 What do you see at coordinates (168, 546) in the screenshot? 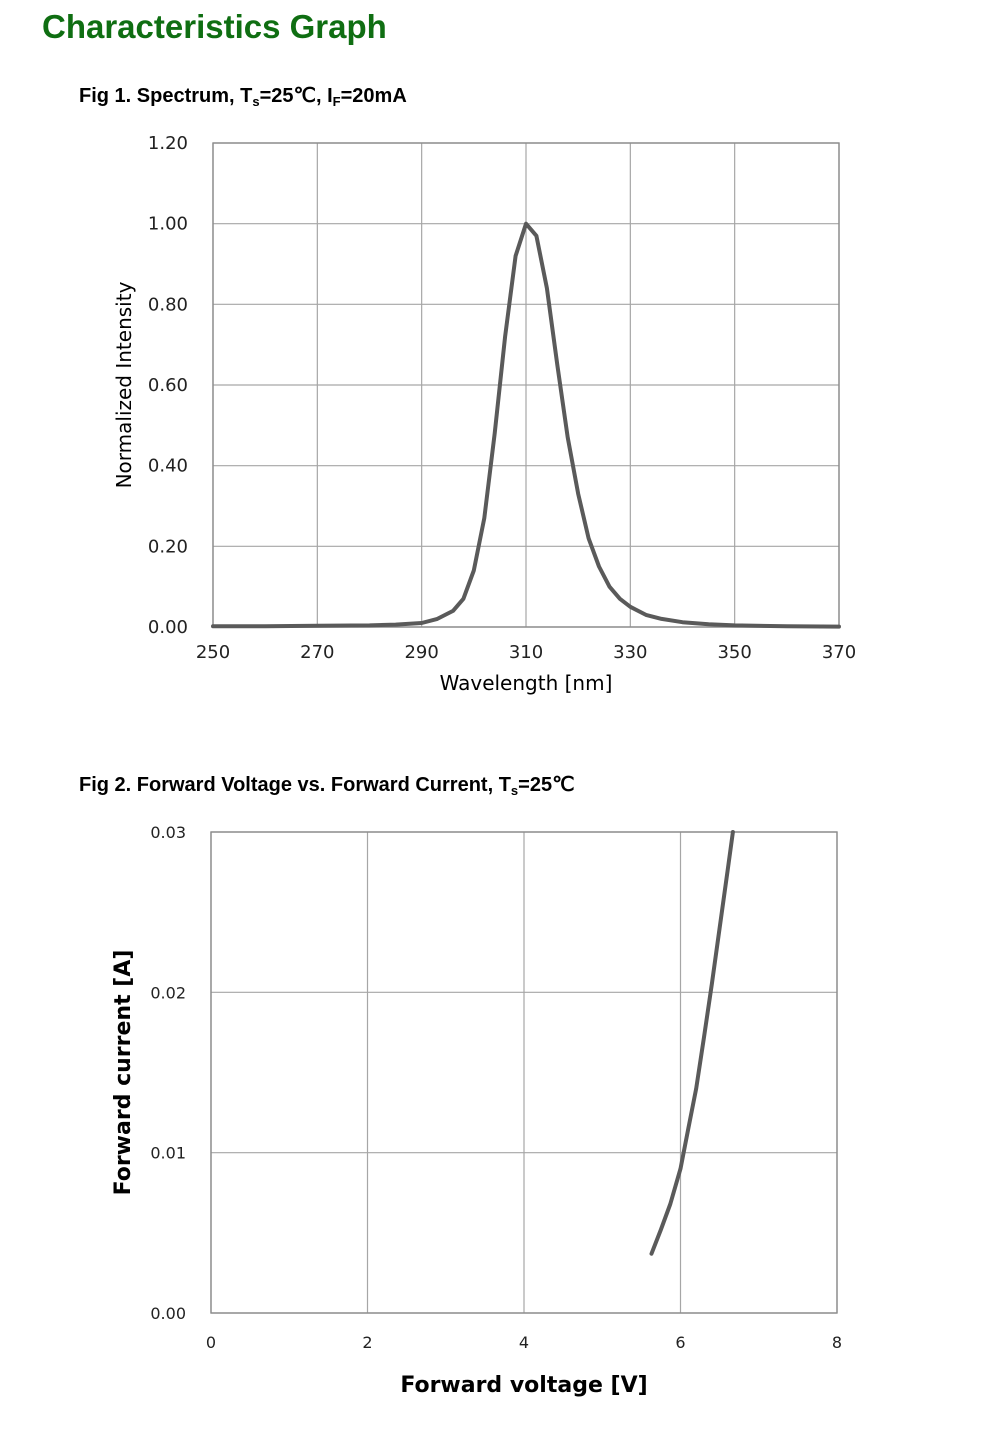
I see `c1-y-tick-label: 0.20` at bounding box center [168, 546].